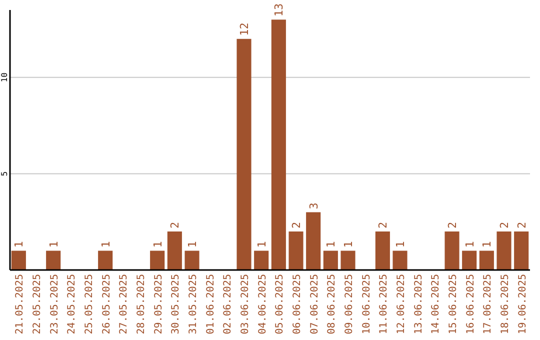 The image size is (540, 340). I want to click on x-tick-label: 21.05.2025, so click(20, 304).